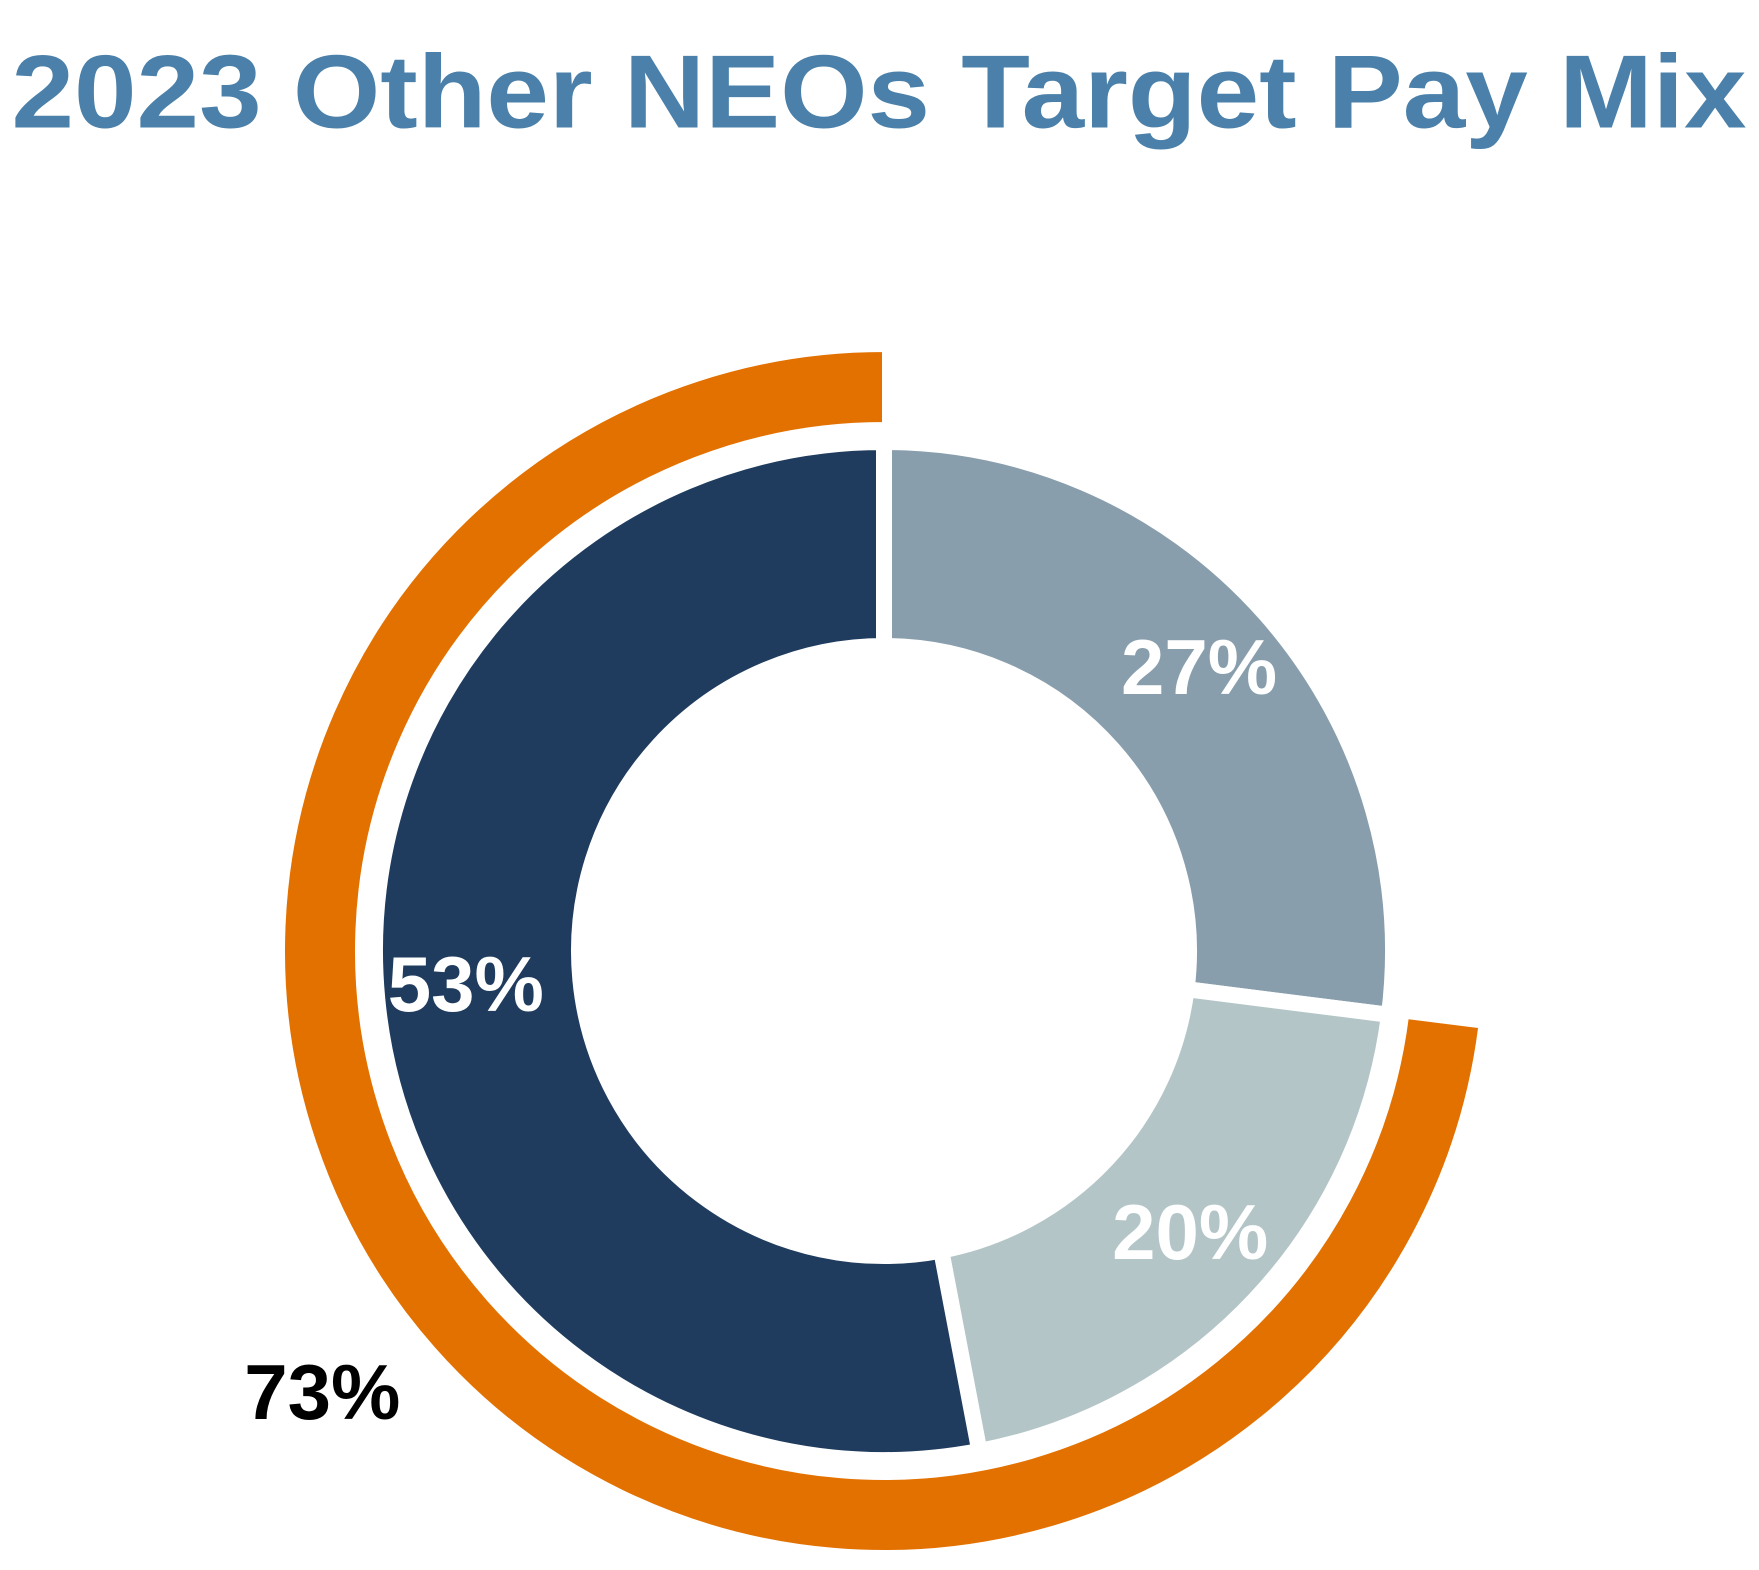 This screenshot has height=1570, width=1759. What do you see at coordinates (879, 92) in the screenshot?
I see `chart-title: 2023 Other NEOs Target Pay Mix` at bounding box center [879, 92].